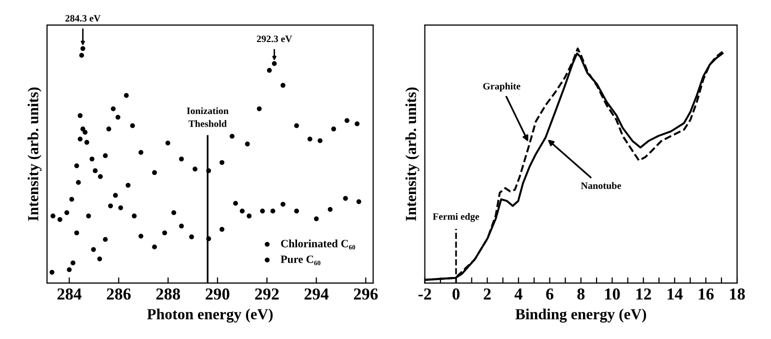 This screenshot has height=339, width=771. What do you see at coordinates (267, 294) in the screenshot?
I see `x-tick-label: 292` at bounding box center [267, 294].